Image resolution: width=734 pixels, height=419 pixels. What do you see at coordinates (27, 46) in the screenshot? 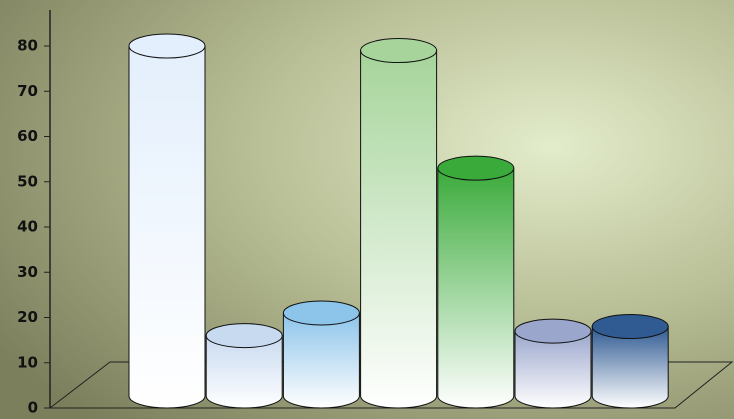
I see `y-tick-label: 80` at bounding box center [27, 46].